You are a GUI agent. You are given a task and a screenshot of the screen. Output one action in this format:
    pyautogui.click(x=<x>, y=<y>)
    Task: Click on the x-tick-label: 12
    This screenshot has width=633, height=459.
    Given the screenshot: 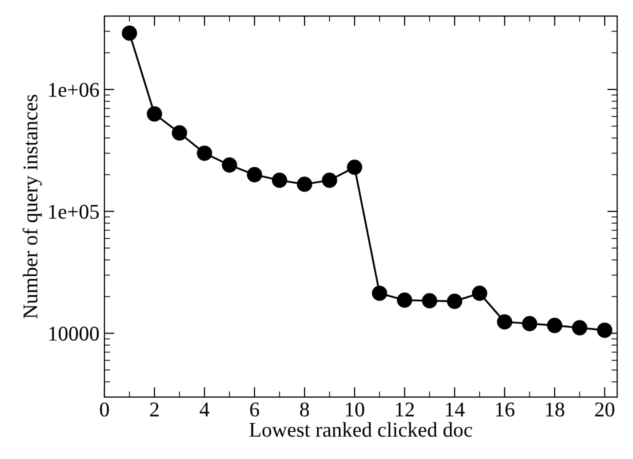 What is the action you would take?
    pyautogui.click(x=405, y=409)
    